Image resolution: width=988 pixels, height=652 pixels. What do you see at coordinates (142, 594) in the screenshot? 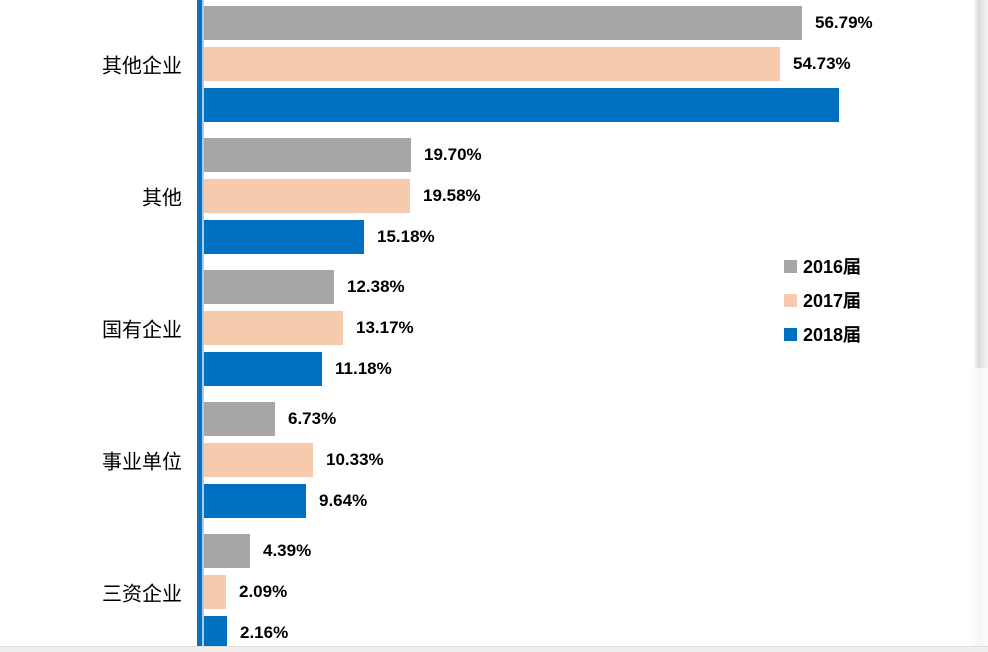
I see `category-label: 三资企业` at bounding box center [142, 594].